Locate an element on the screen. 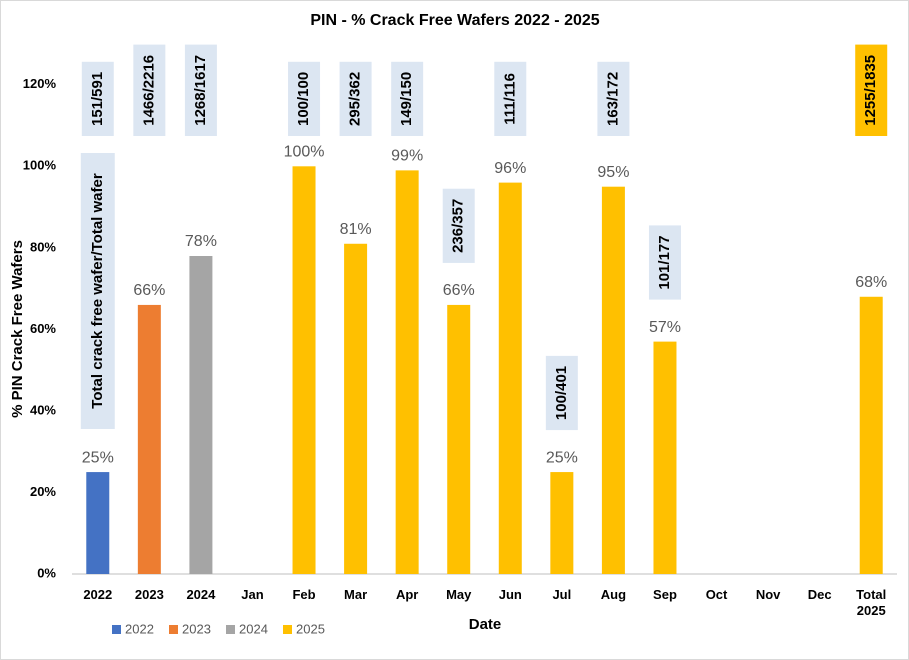 This screenshot has width=909, height=660. x-tick-label: Dec is located at coordinates (819, 594).